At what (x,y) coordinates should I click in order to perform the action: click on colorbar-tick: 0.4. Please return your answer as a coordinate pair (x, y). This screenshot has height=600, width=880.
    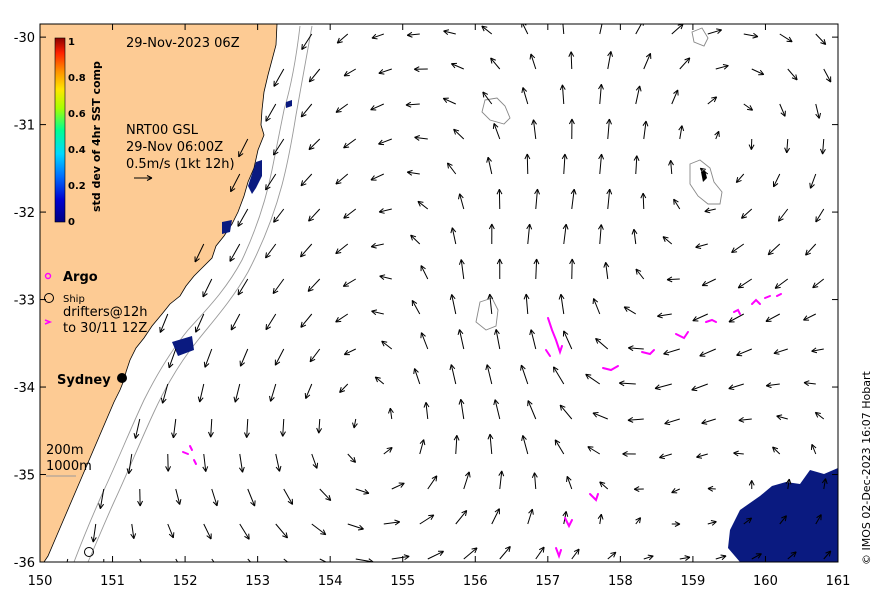
    Looking at the image, I should click on (77, 150).